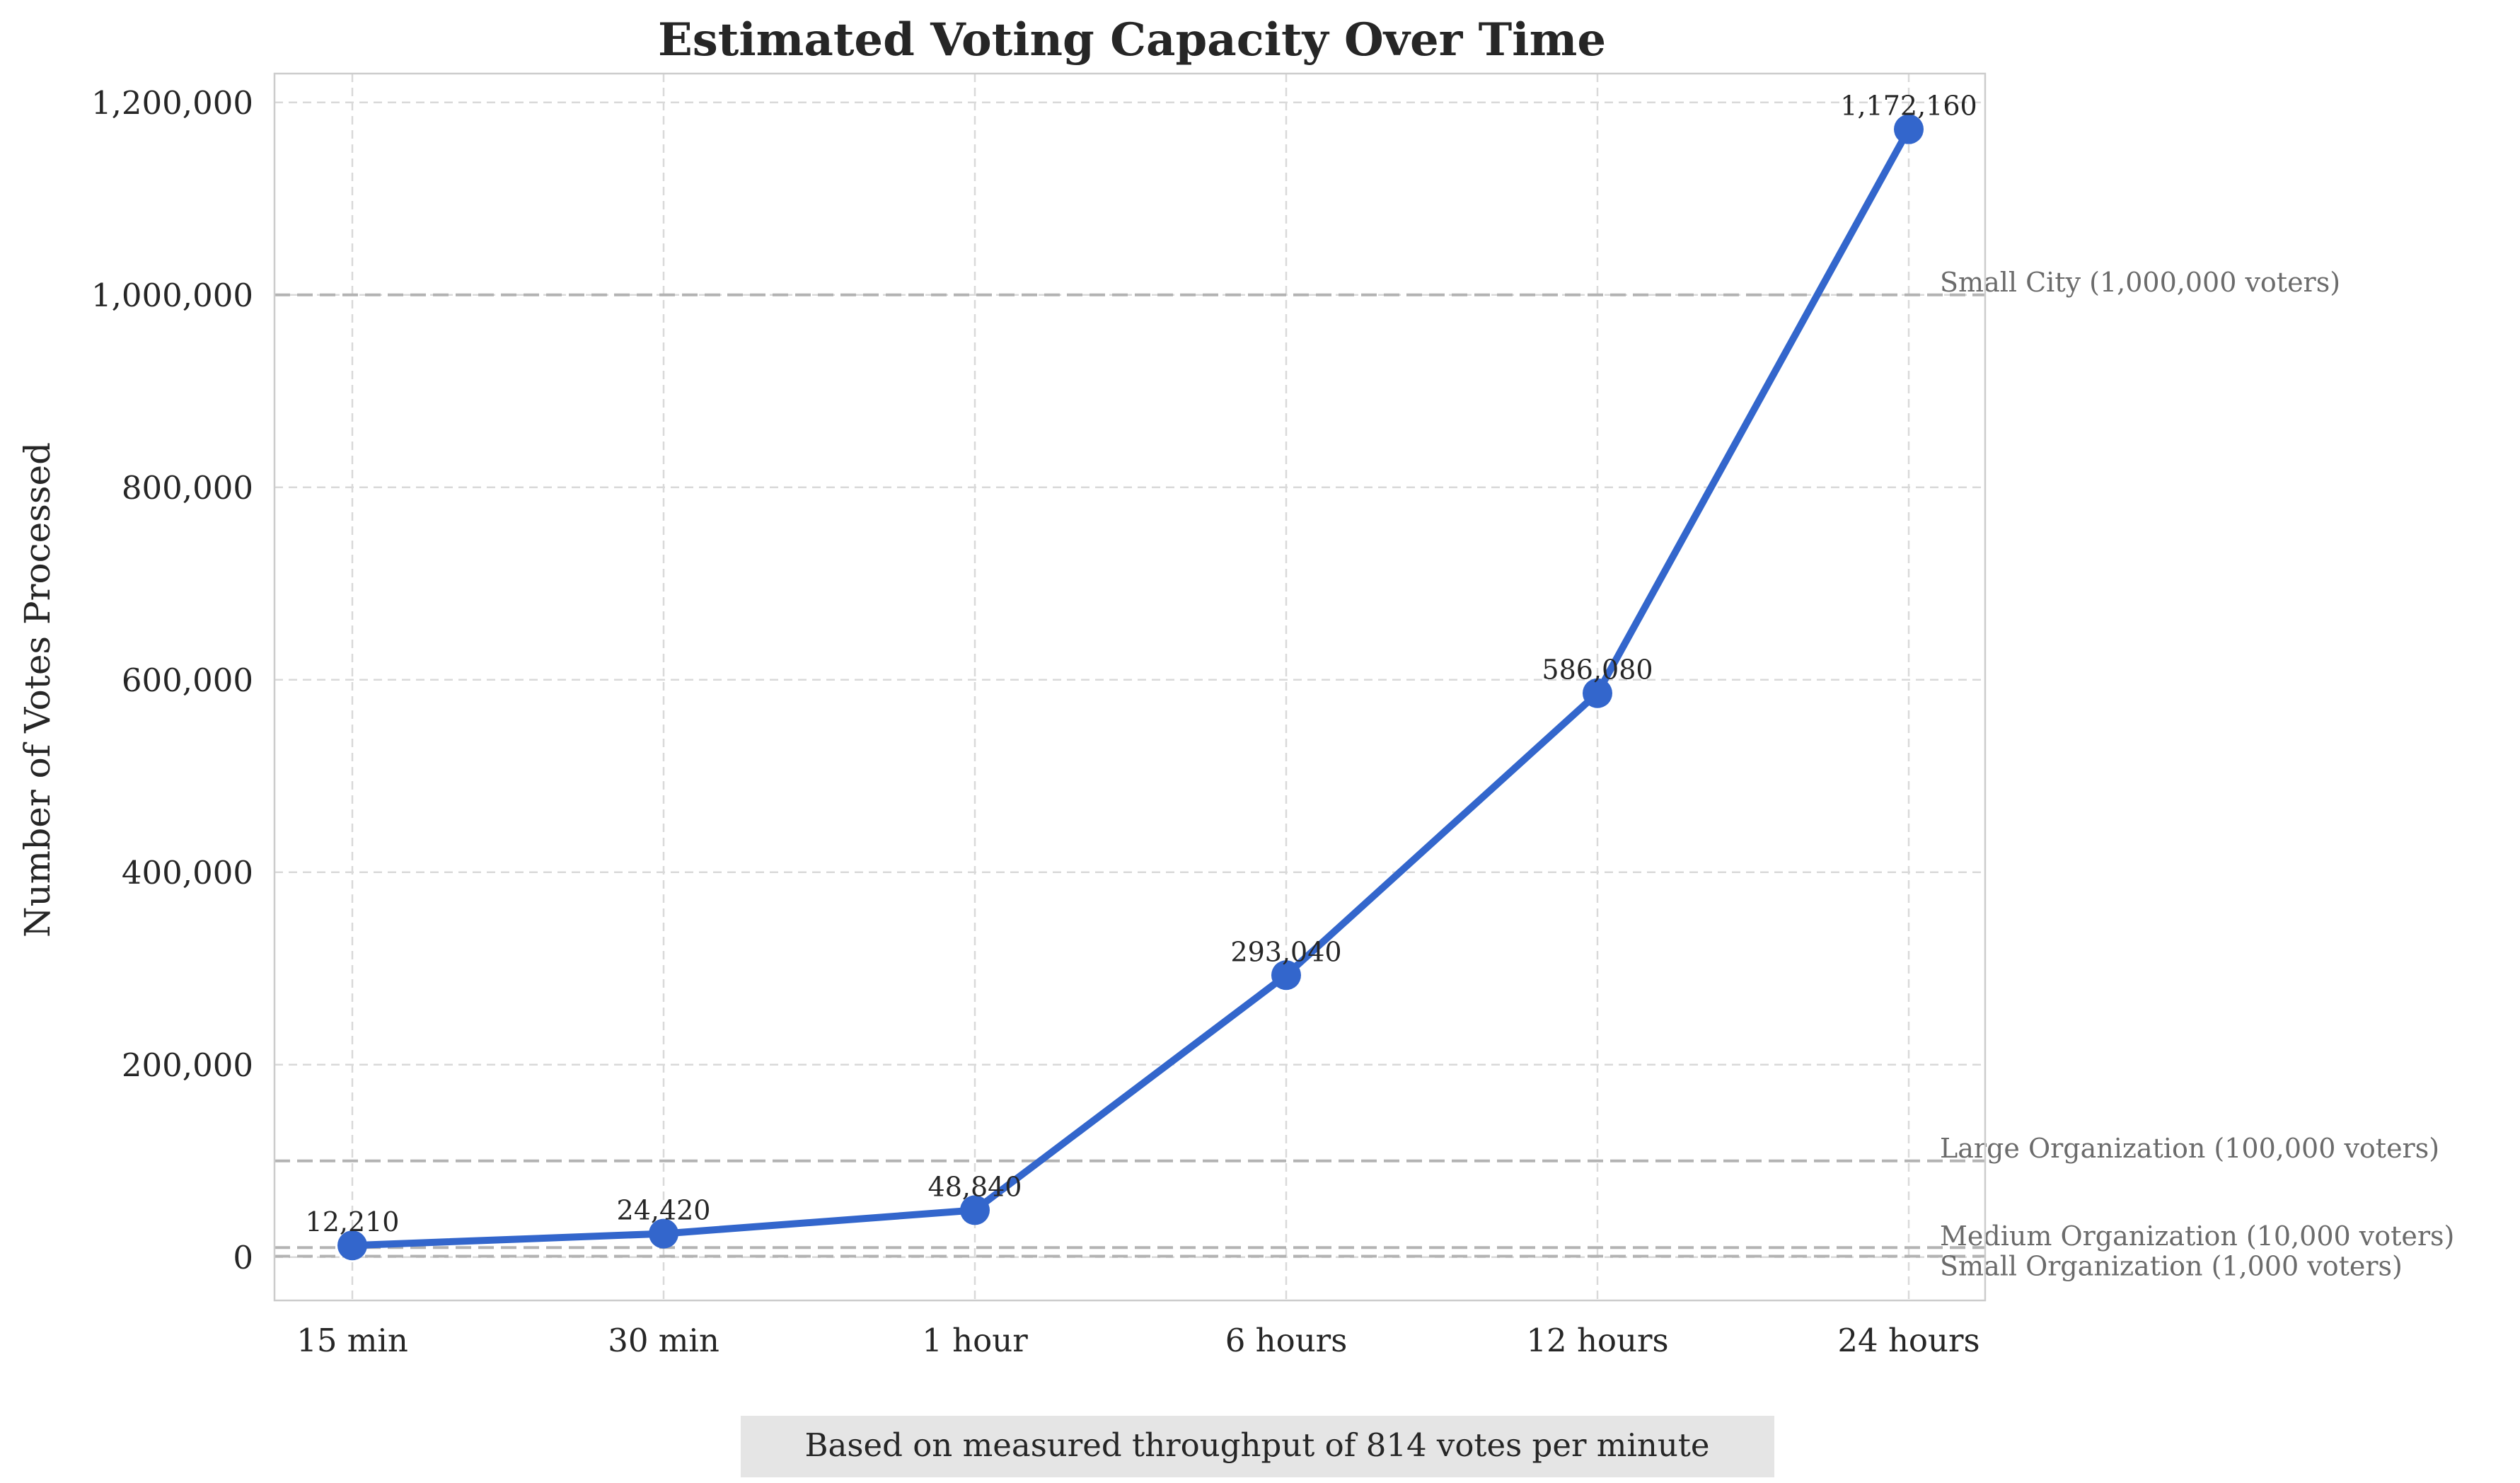 The image size is (2520, 1483). Describe the element at coordinates (664, 1340) in the screenshot. I see `x-tick-label-1: 30 min` at that location.